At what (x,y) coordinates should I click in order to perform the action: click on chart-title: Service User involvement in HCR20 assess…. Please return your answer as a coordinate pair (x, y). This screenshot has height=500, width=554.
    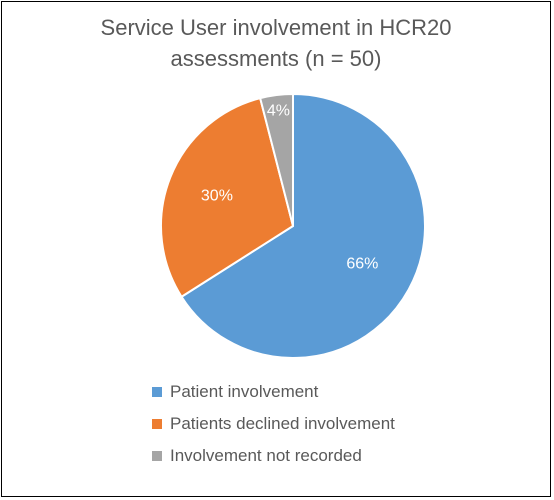
    Looking at the image, I should click on (276, 43).